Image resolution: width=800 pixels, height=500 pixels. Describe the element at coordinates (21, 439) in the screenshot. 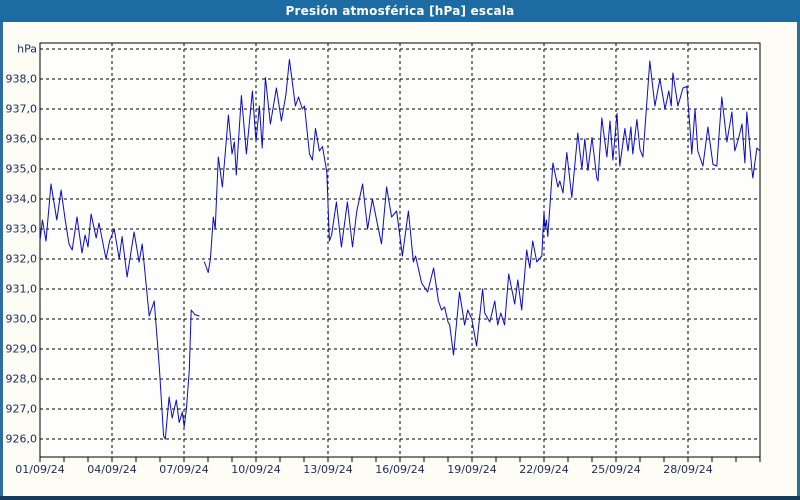

I see `y-axis-tick-label: 926,0` at that location.